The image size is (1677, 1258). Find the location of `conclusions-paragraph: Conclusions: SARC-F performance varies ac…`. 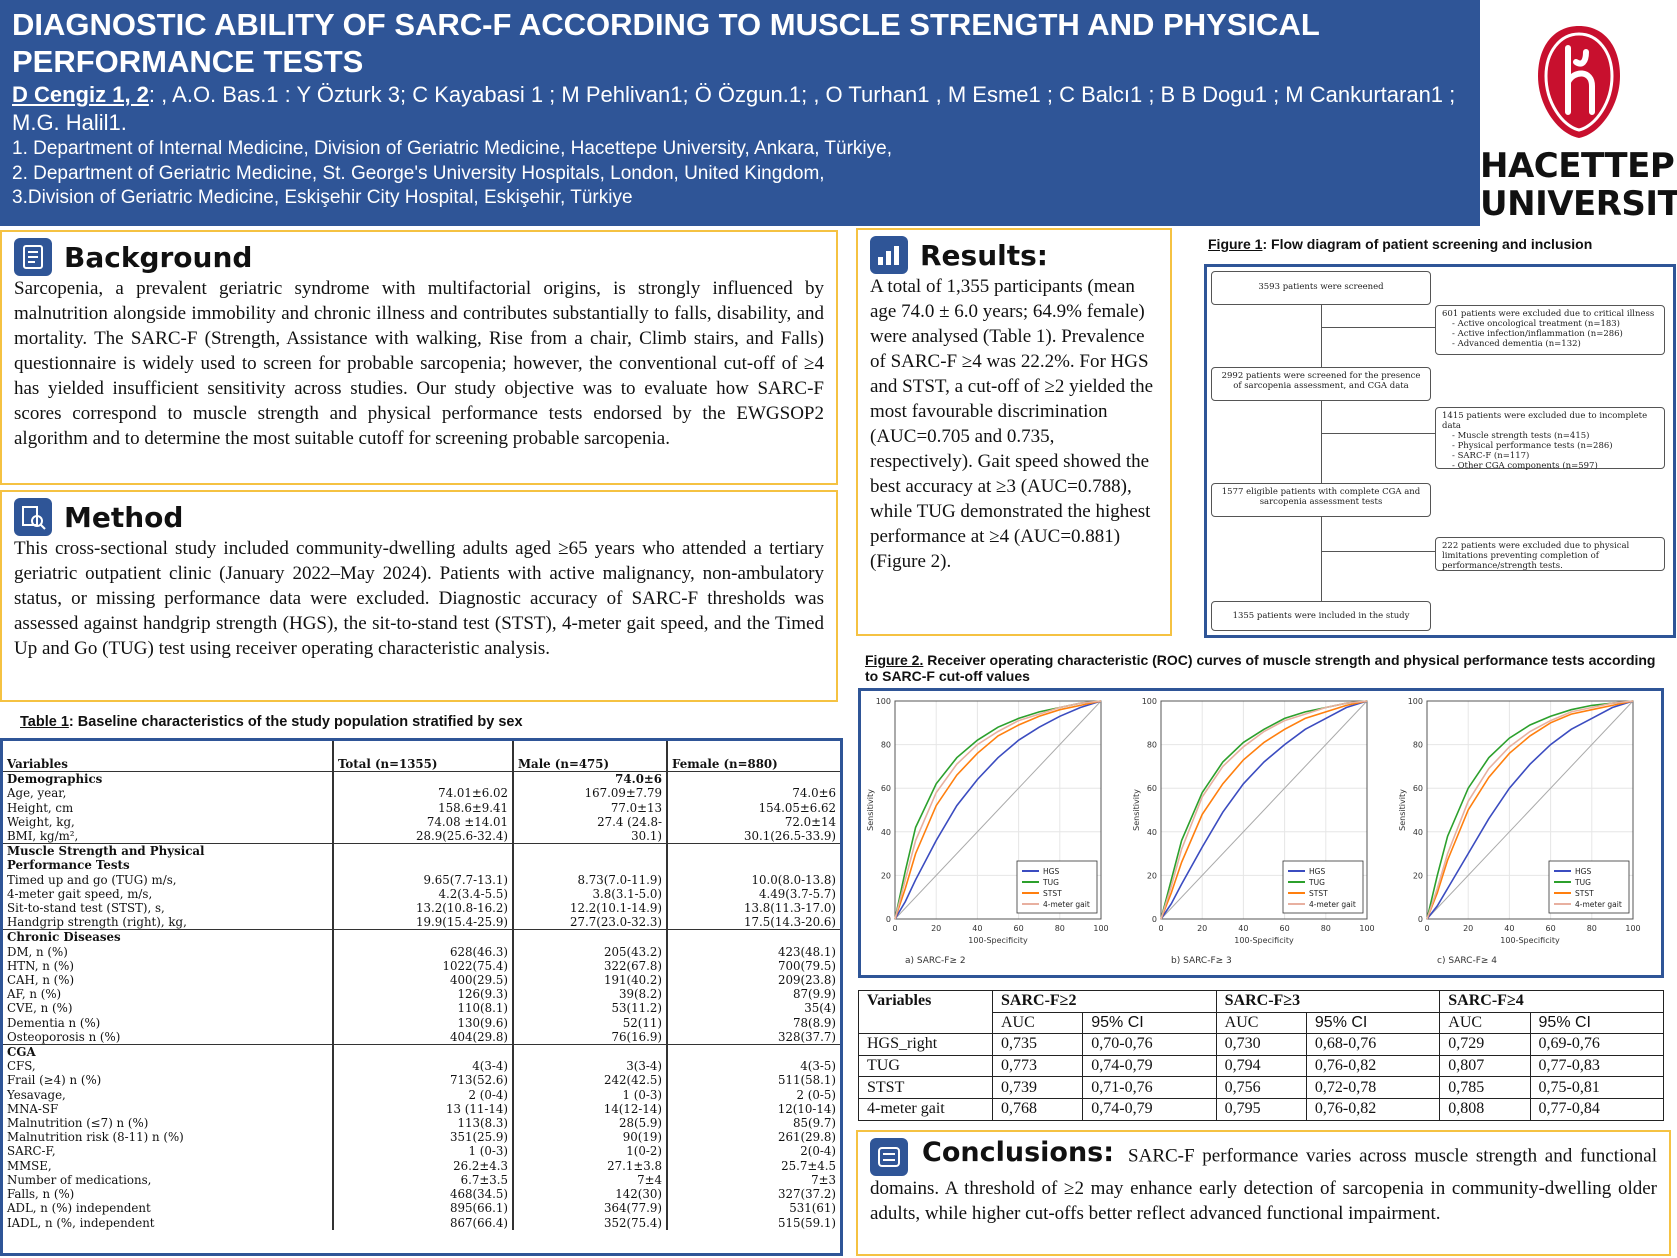

conclusions-paragraph: Conclusions: SARC-F performance varies ac… is located at coordinates (1263, 1182).